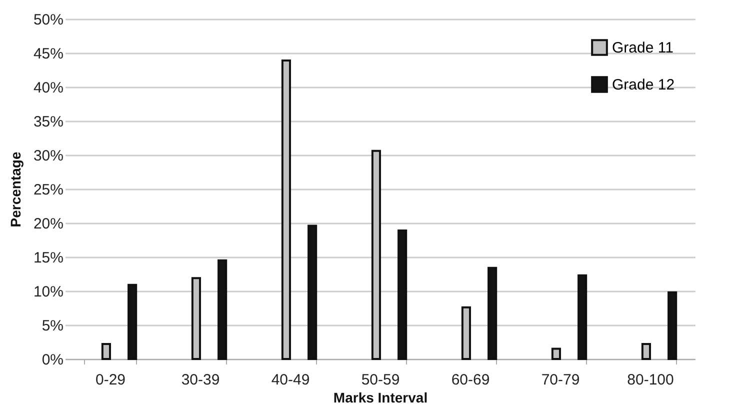 The height and width of the screenshot is (419, 743). Describe the element at coordinates (48, 88) in the screenshot. I see `y-tick-label: 40%` at that location.